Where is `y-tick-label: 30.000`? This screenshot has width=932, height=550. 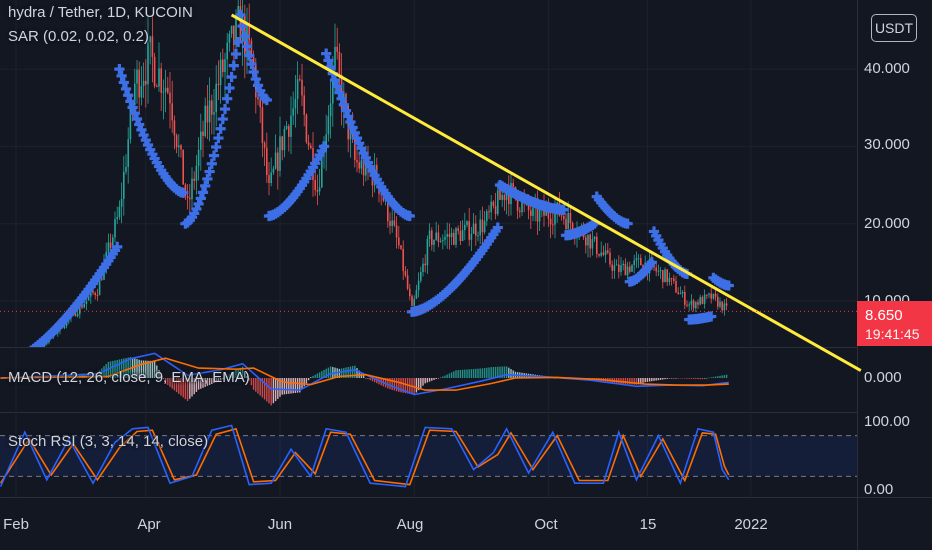
y-tick-label: 30.000 is located at coordinates (887, 144).